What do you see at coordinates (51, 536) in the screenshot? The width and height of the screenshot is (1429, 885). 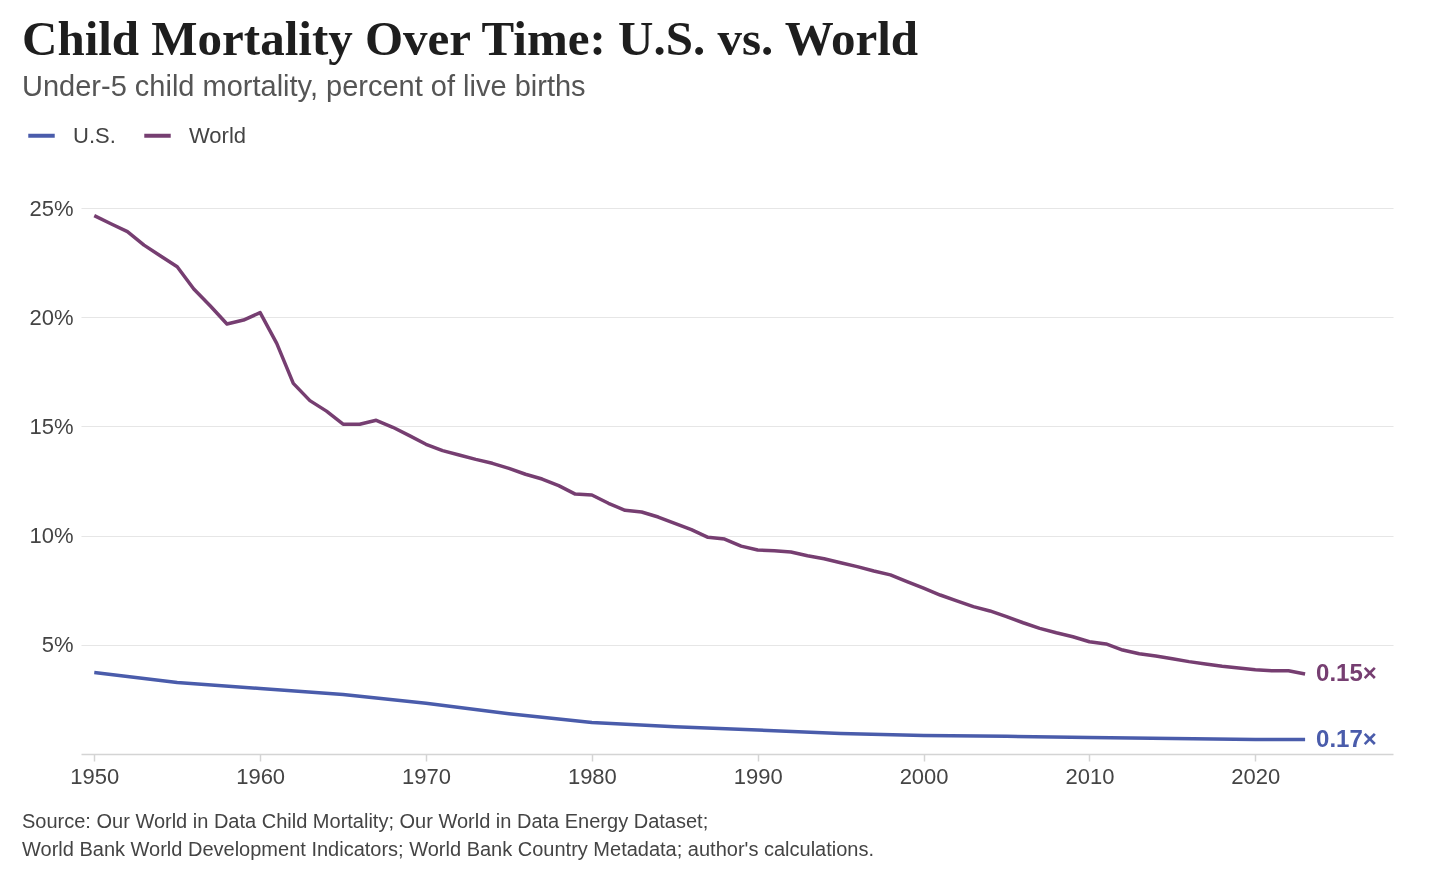 I see `y-tick-label: 10%` at bounding box center [51, 536].